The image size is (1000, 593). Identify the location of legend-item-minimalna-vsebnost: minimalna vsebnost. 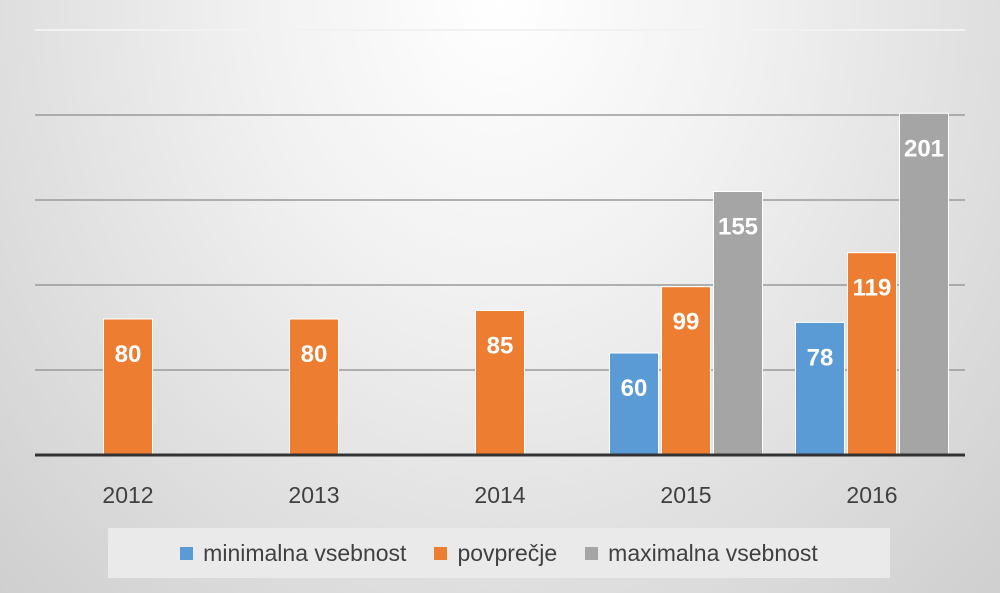
(293, 553).